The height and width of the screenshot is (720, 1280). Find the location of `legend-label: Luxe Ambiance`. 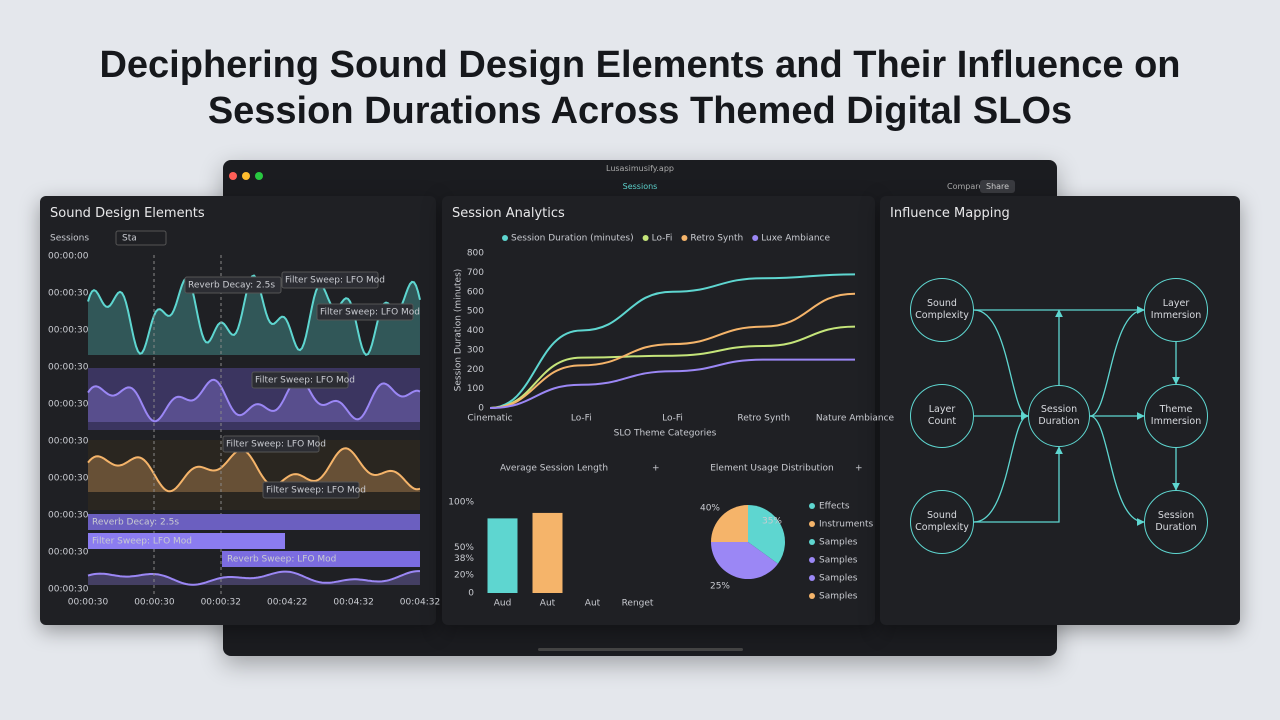

legend-label: Luxe Ambiance is located at coordinates (795, 239).